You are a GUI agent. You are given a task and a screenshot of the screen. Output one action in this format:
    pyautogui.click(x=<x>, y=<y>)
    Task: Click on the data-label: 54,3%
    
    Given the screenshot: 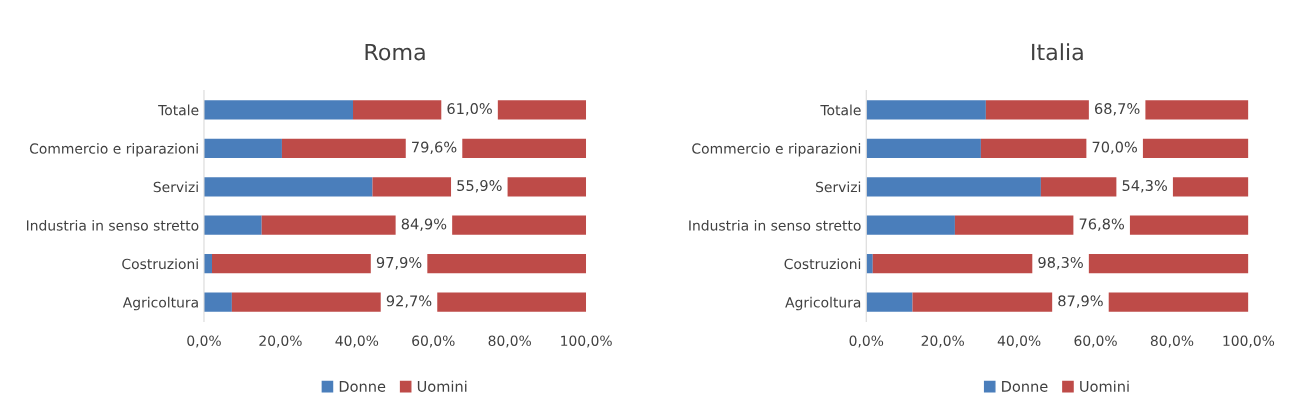 What is the action you would take?
    pyautogui.click(x=1145, y=186)
    